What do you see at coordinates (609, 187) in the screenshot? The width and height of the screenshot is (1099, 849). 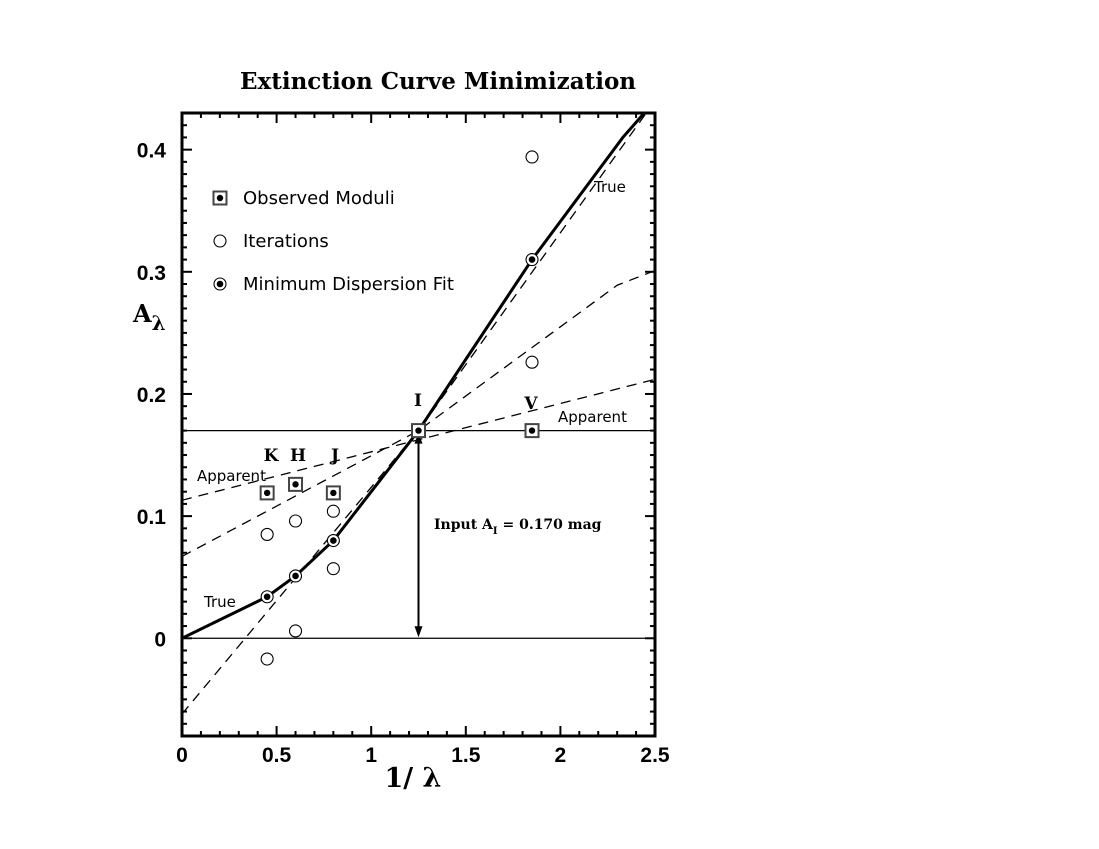 I see `true-label-upper: True` at bounding box center [609, 187].